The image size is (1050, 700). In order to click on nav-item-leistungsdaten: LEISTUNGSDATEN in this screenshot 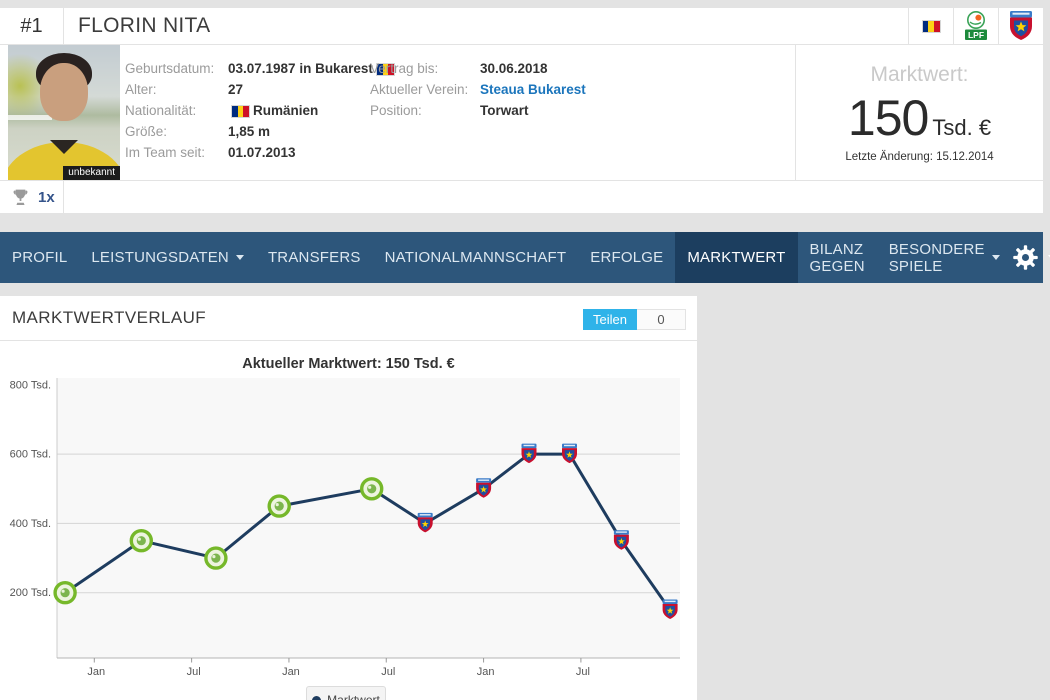, I will do `click(167, 257)`.